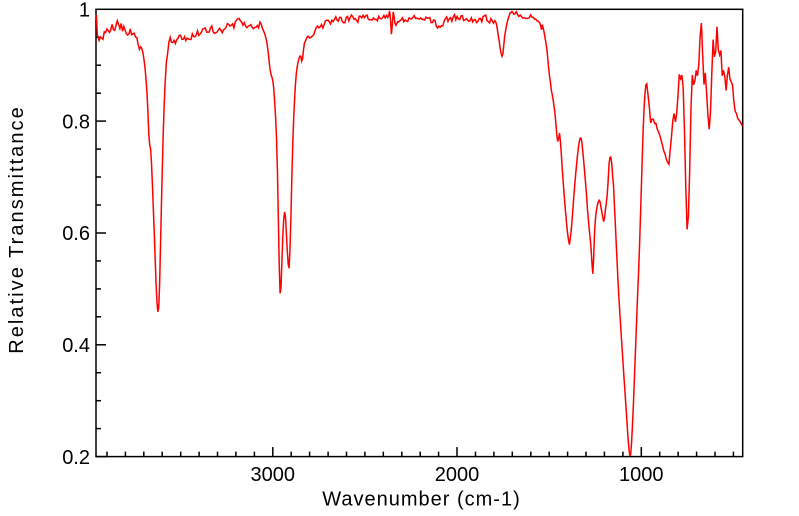 The width and height of the screenshot is (799, 516). I want to click on svg-text: 0.4, so click(76, 346).